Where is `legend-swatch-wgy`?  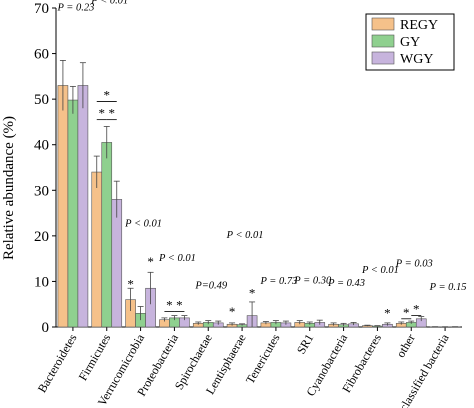
legend-swatch-wgy is located at coordinates (383, 58).